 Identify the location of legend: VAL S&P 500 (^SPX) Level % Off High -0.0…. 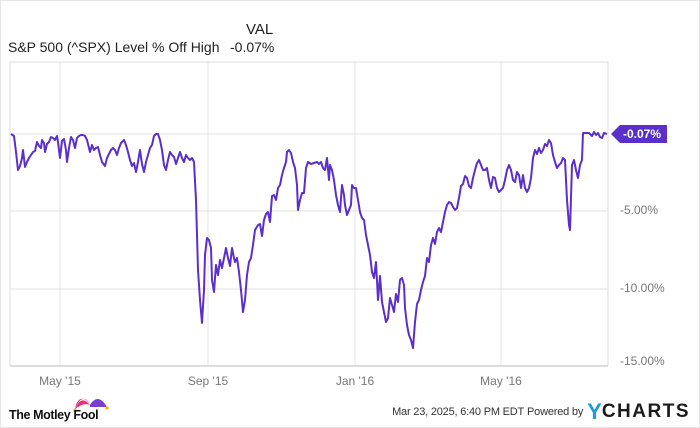
(158, 38).